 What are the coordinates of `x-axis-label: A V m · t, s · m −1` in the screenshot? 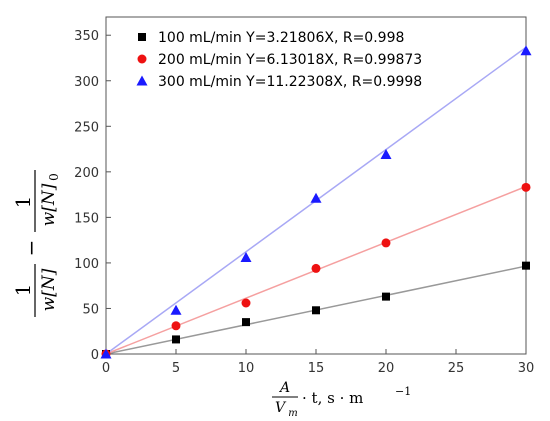 It's located at (341, 399).